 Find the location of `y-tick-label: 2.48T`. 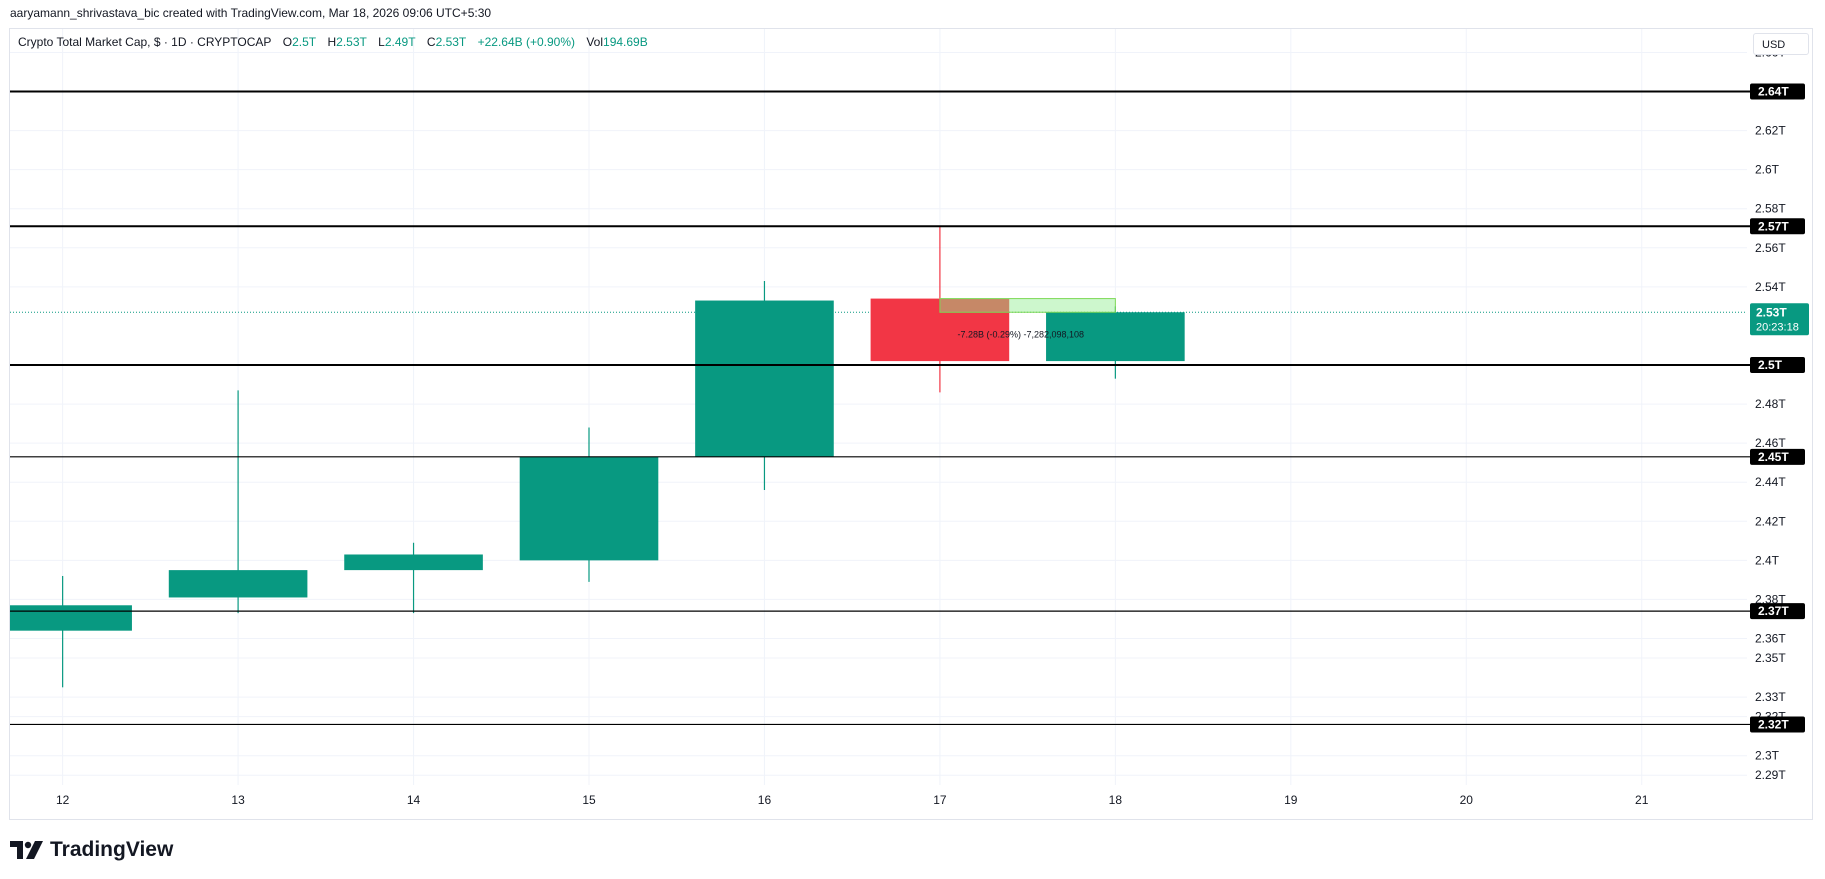

y-tick-label: 2.48T is located at coordinates (1770, 404).